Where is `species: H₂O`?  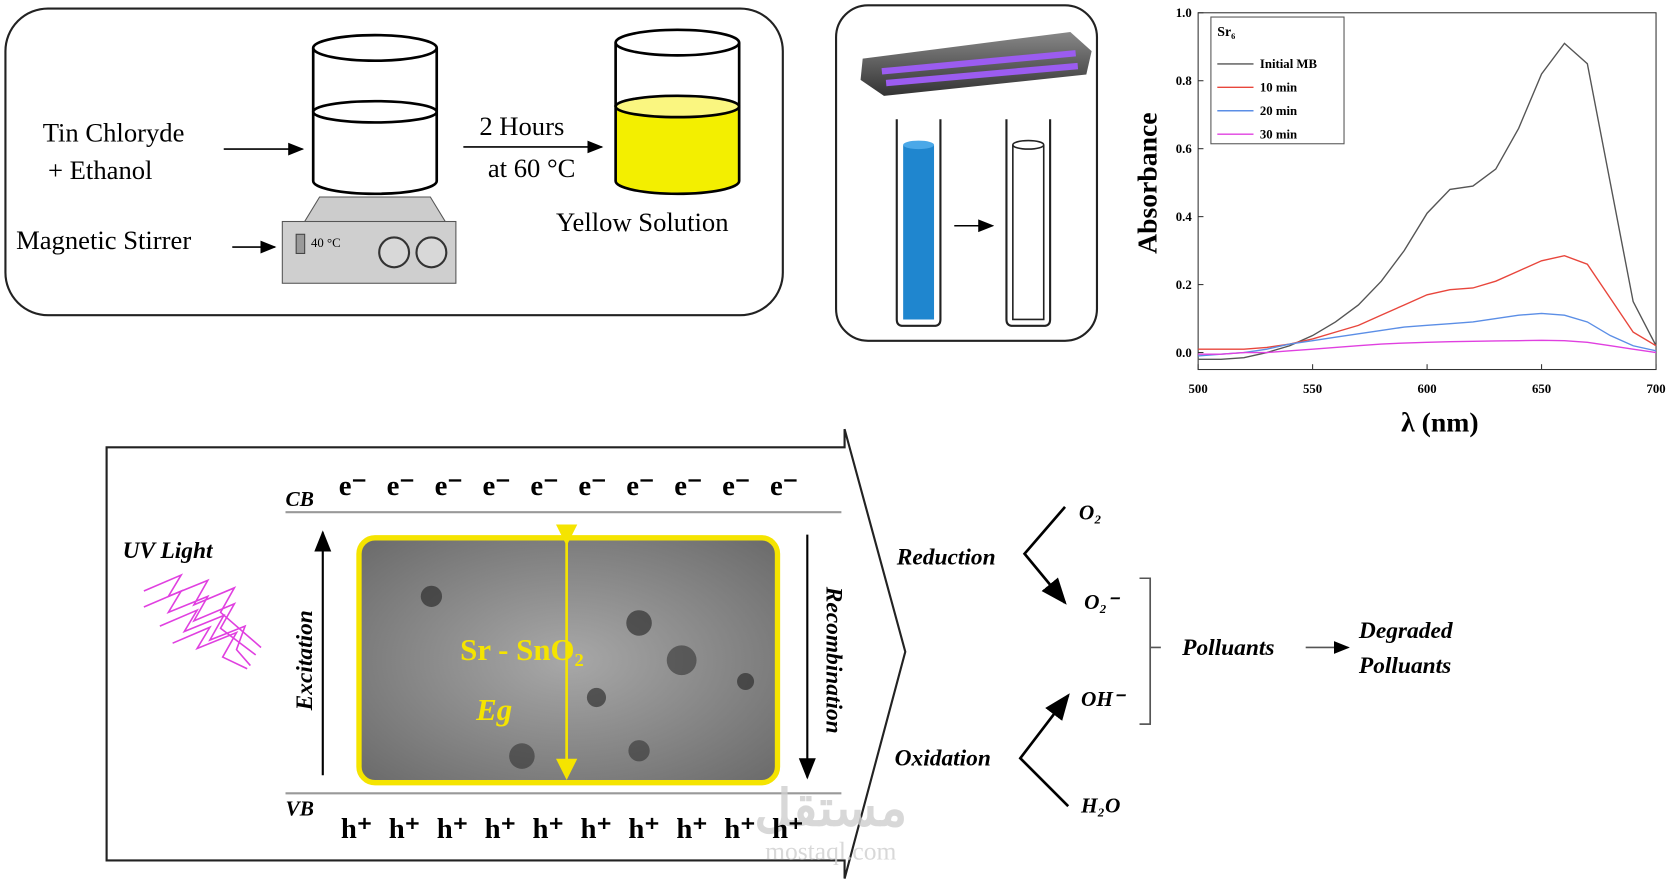
species: H₂O is located at coordinates (1100, 806).